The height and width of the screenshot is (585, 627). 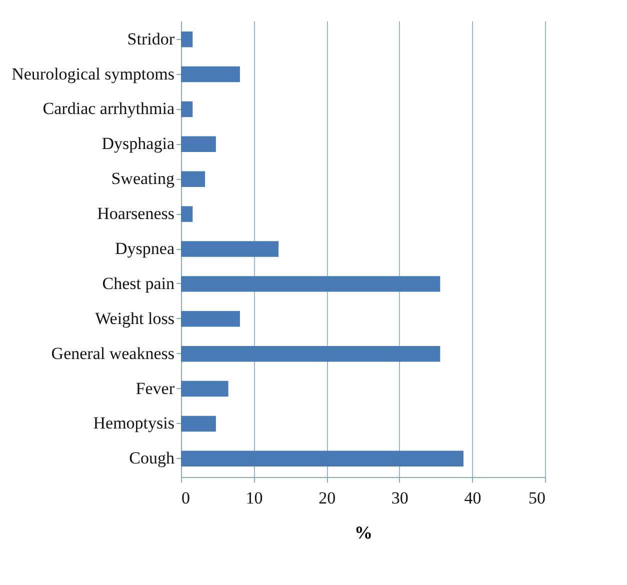 I want to click on y-tick-label: Hoarseness, so click(x=135, y=214).